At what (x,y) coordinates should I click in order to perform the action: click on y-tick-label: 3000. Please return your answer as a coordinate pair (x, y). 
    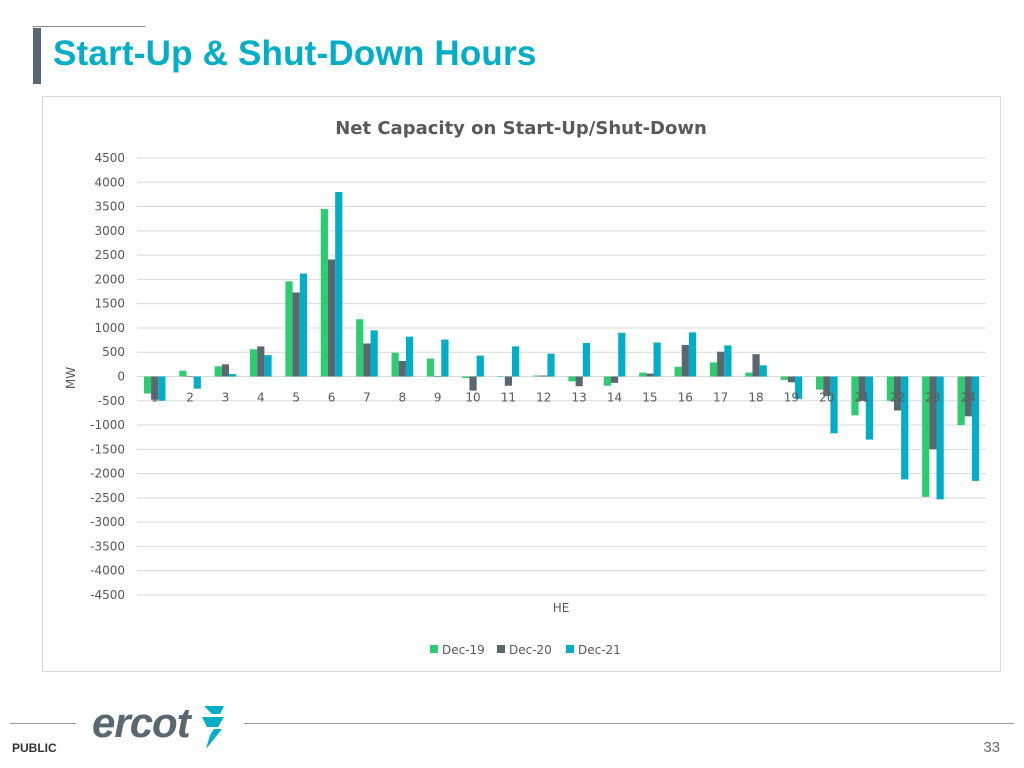
    Looking at the image, I should click on (109, 231).